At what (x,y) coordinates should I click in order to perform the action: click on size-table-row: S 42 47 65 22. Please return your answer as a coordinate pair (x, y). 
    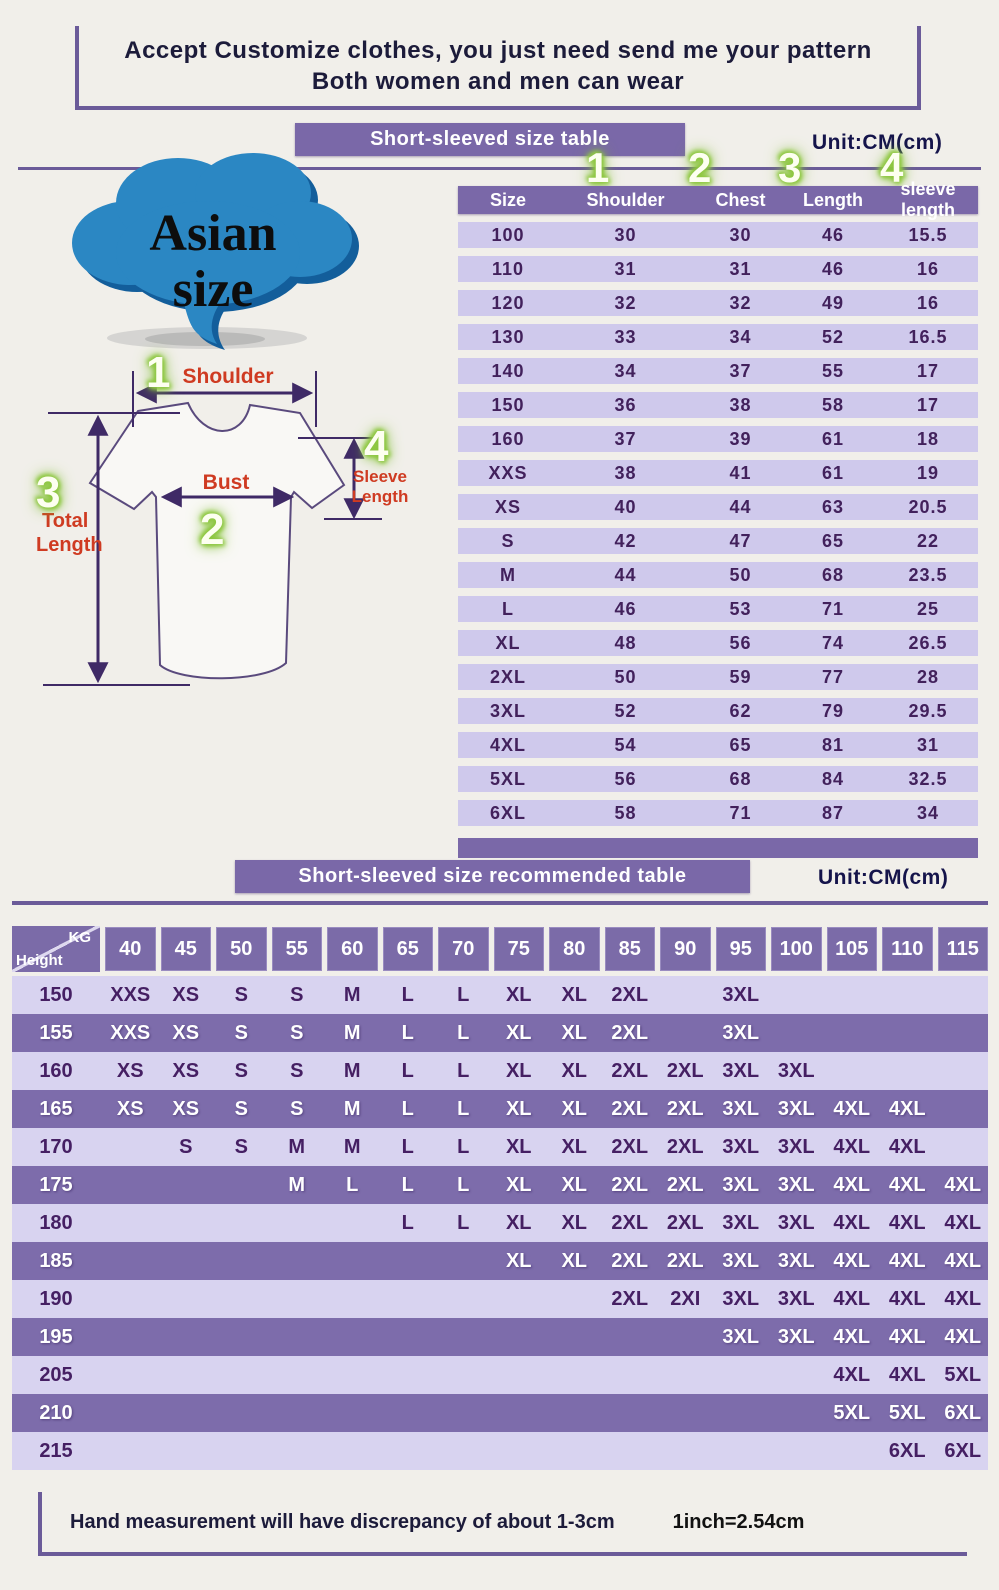
    Looking at the image, I should click on (718, 541).